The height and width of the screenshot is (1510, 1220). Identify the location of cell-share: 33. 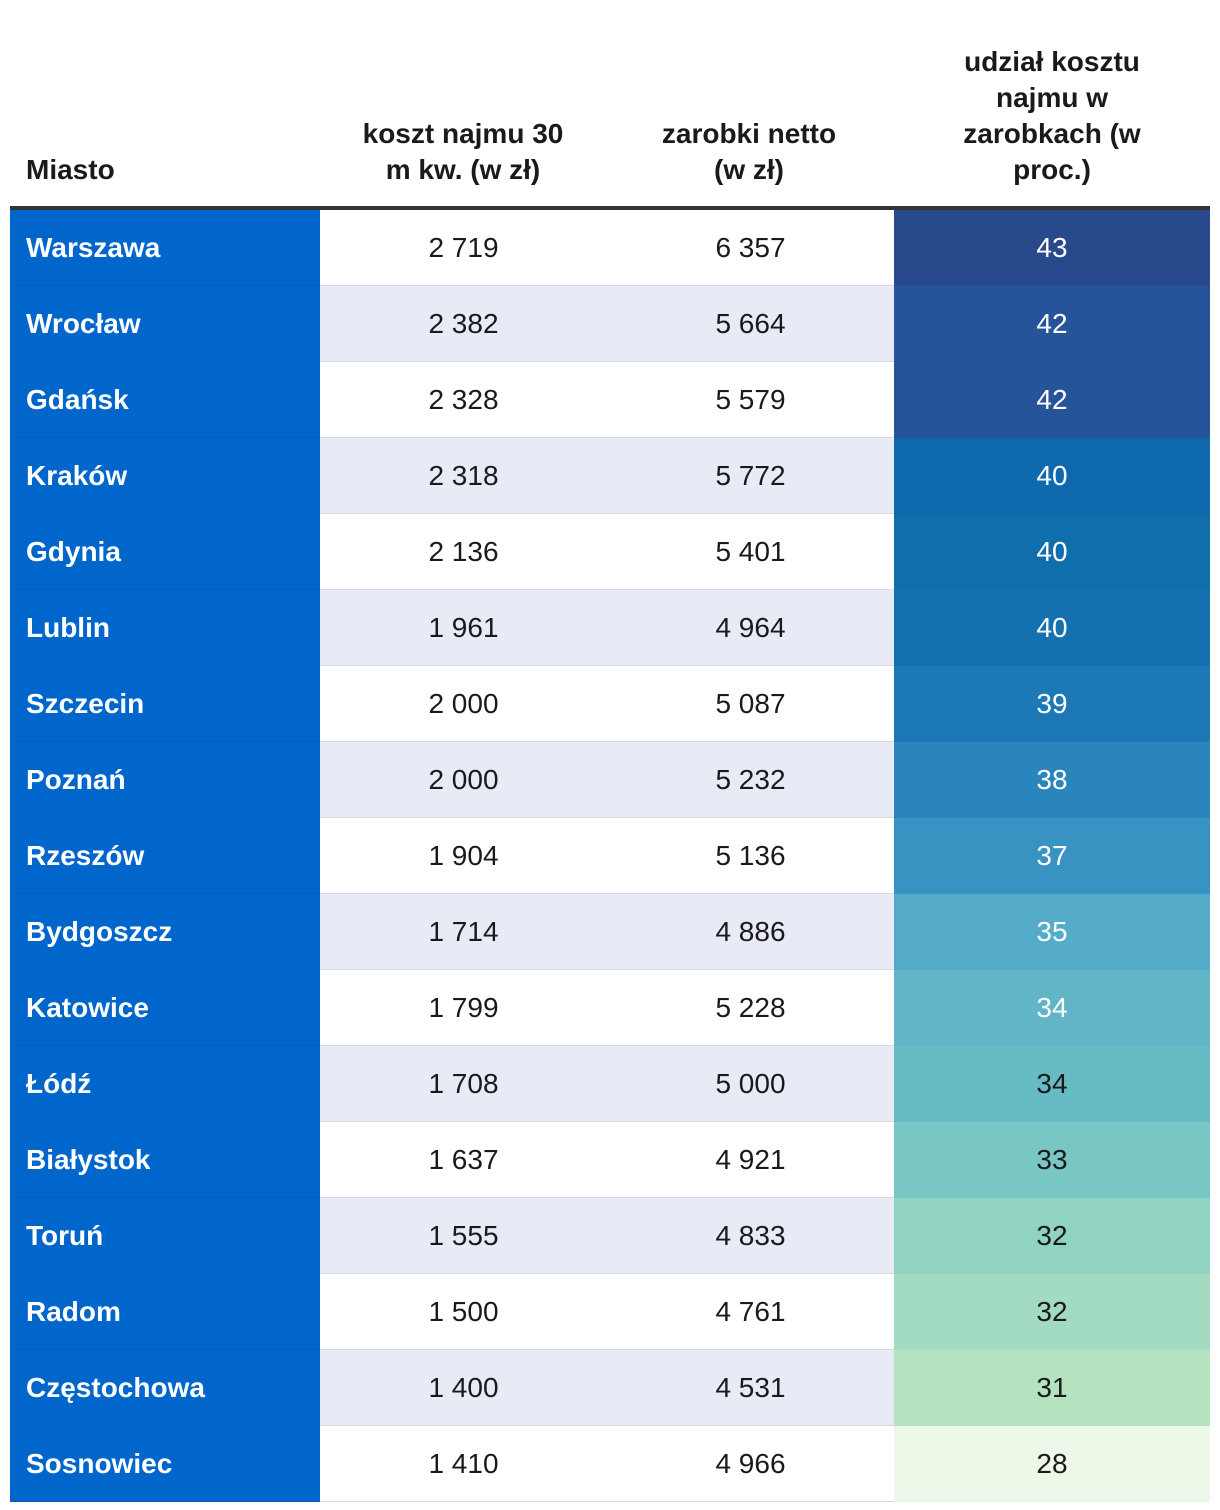
(1052, 1160).